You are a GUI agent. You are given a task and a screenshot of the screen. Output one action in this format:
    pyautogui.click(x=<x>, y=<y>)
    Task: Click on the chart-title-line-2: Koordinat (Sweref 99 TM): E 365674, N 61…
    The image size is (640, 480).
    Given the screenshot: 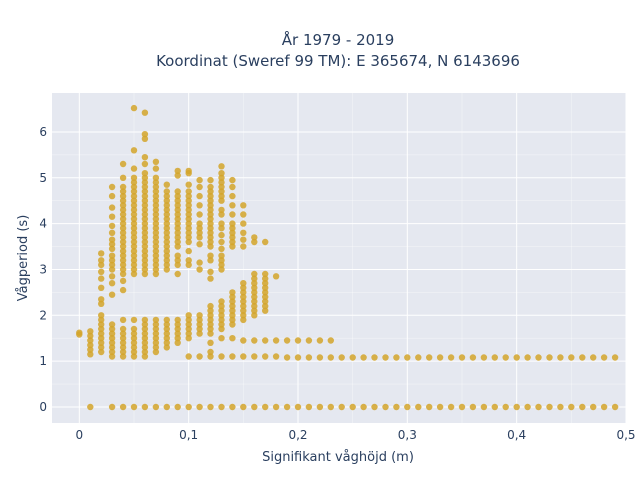 What is the action you would take?
    pyautogui.click(x=338, y=61)
    